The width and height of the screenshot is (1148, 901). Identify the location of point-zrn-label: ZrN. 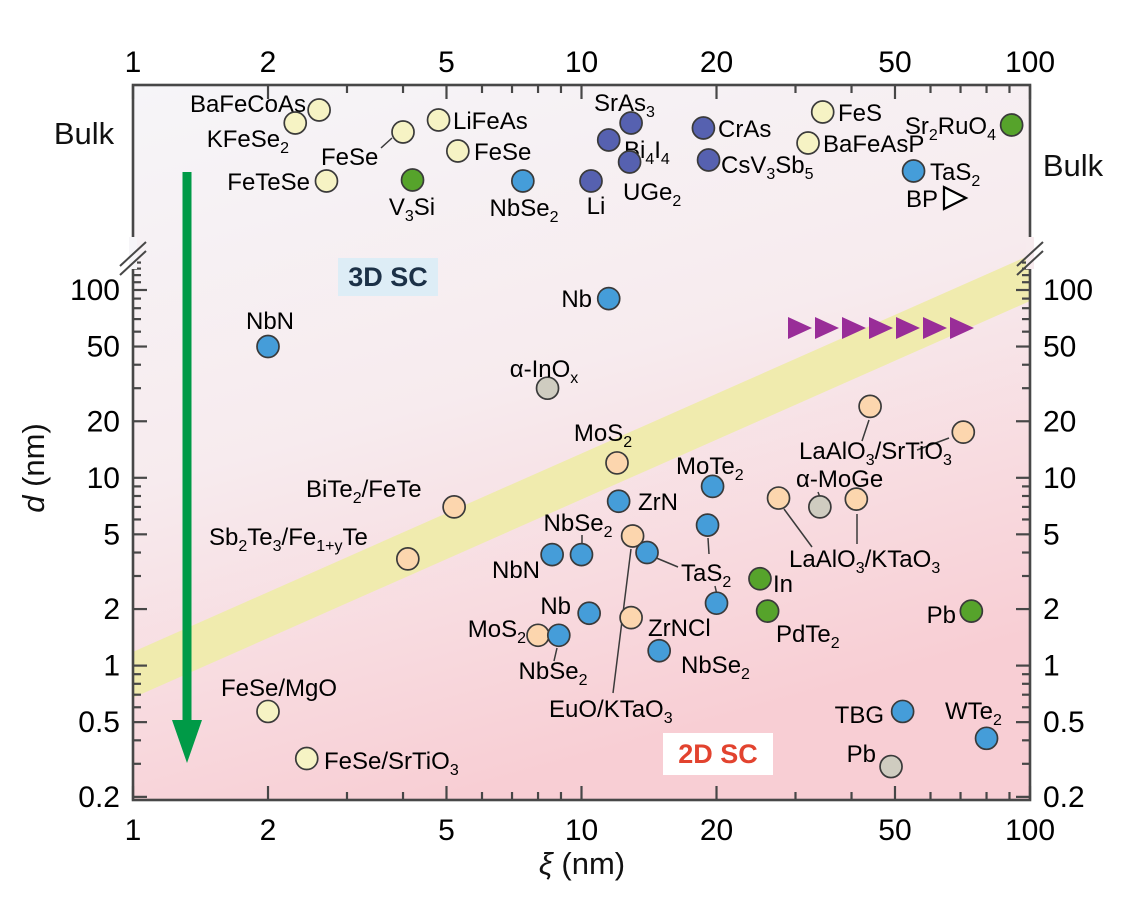
(658, 502).